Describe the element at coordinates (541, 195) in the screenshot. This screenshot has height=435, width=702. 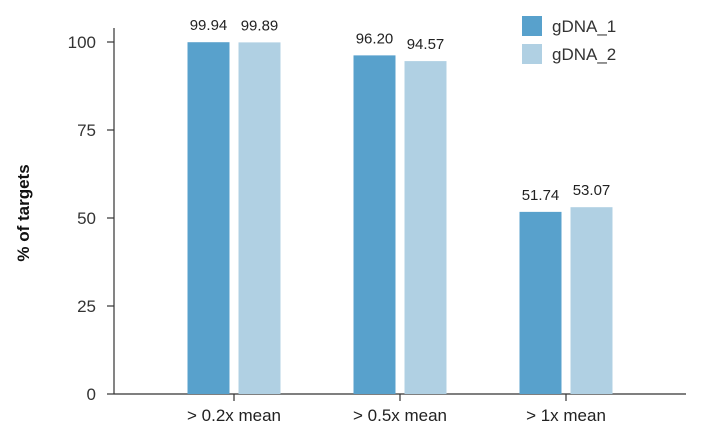
I see `data-label: 51.74` at that location.